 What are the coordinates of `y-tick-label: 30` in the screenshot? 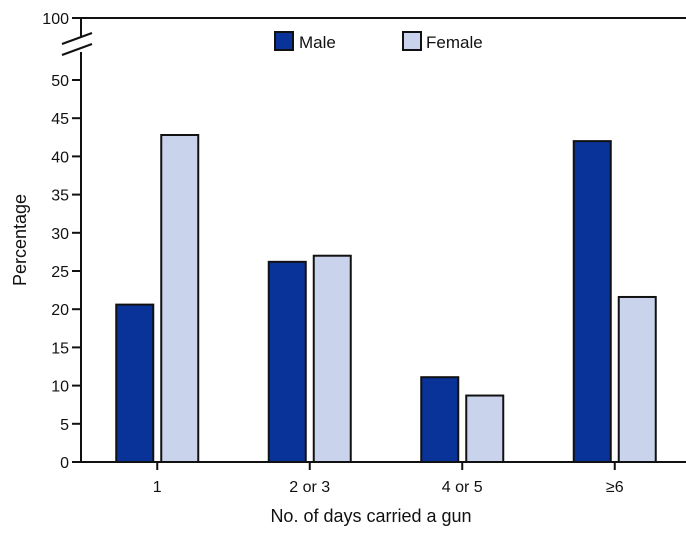 It's located at (60, 234).